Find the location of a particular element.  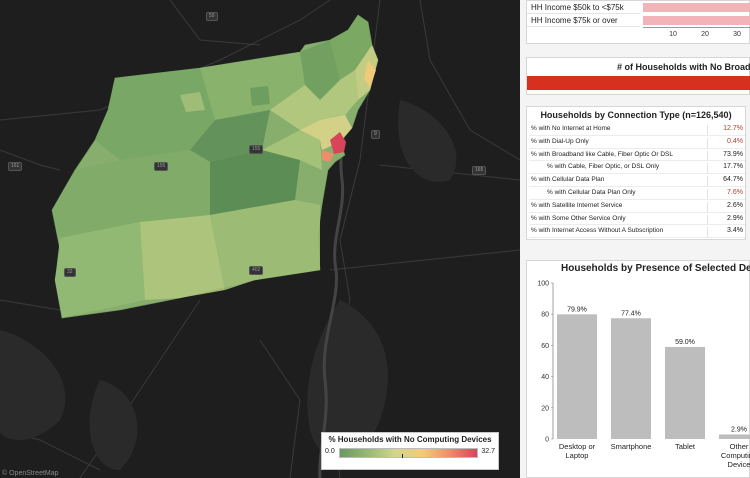

income-tick: 30 is located at coordinates (737, 34).